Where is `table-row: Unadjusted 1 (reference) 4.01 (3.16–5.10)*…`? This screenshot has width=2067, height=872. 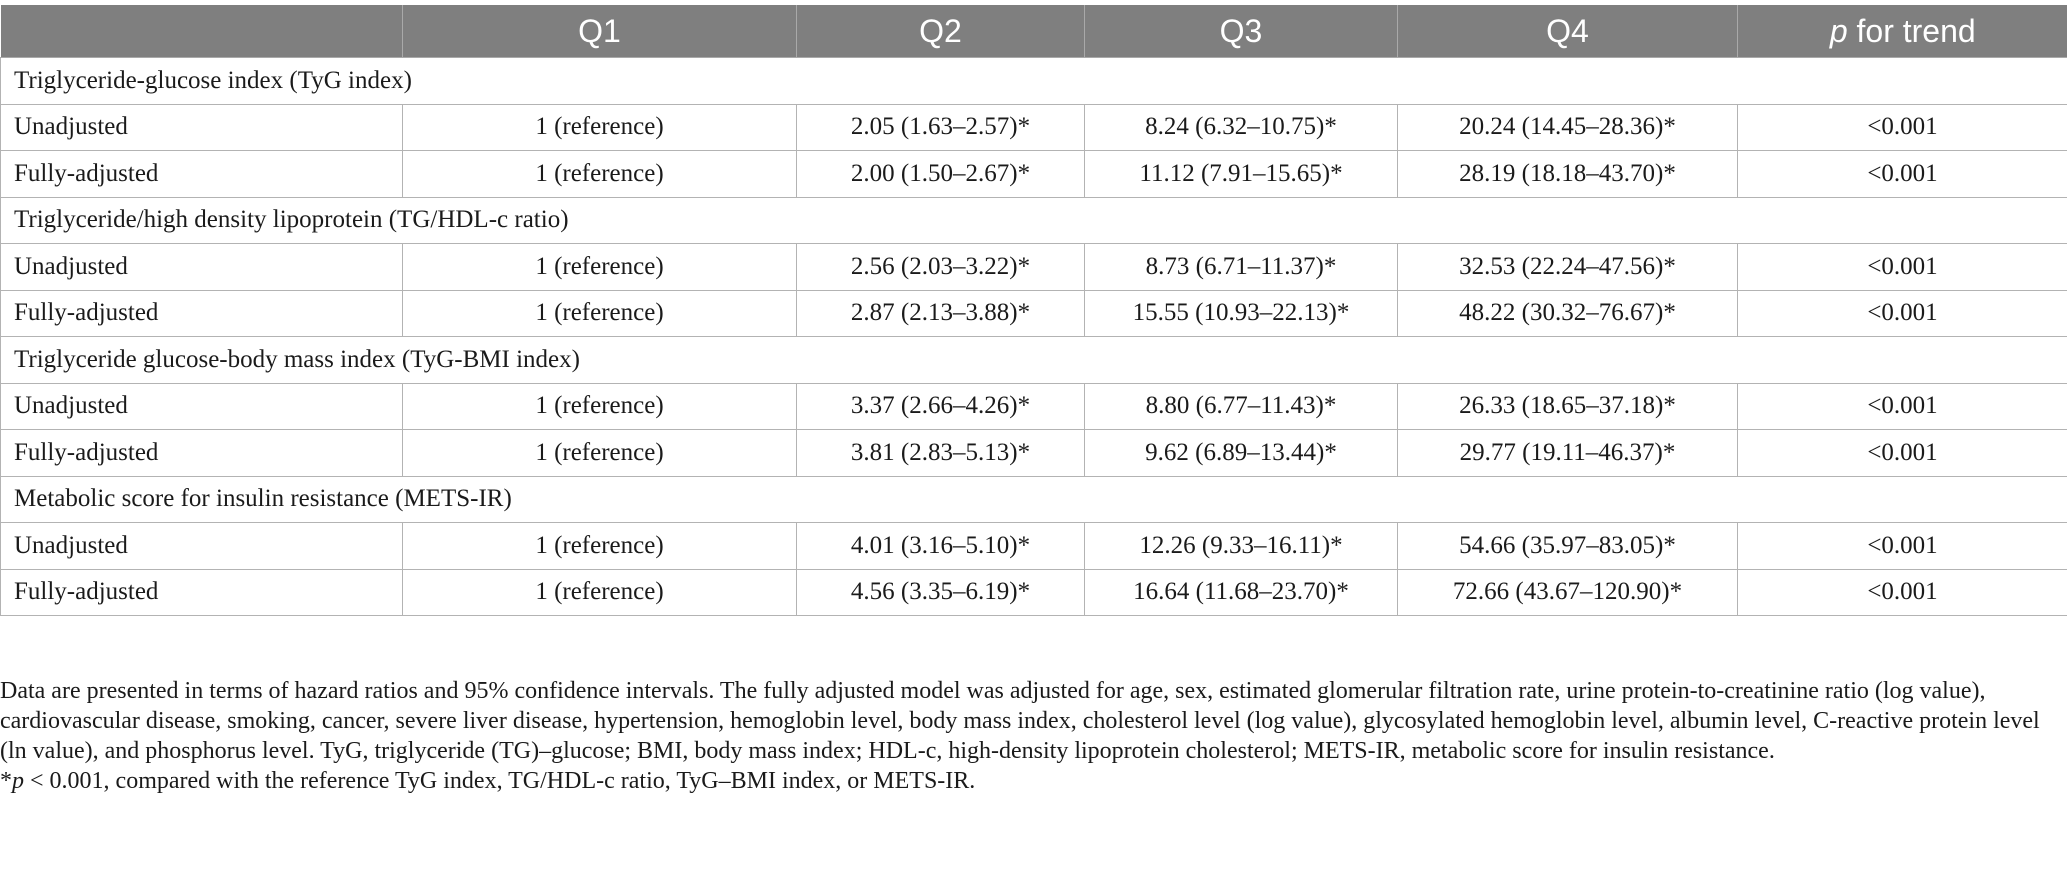 table-row: Unadjusted 1 (reference) 4.01 (3.16–5.10)*… is located at coordinates (1033, 546).